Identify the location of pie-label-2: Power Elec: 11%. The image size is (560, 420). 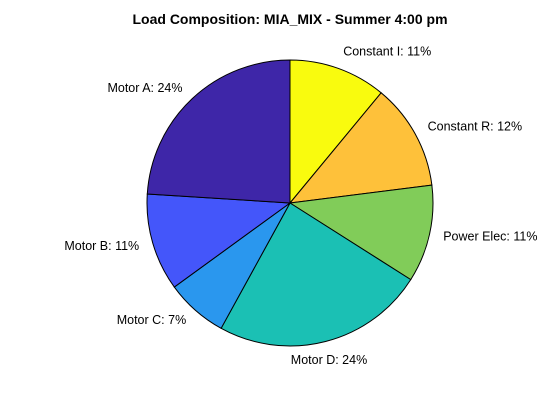
(490, 236).